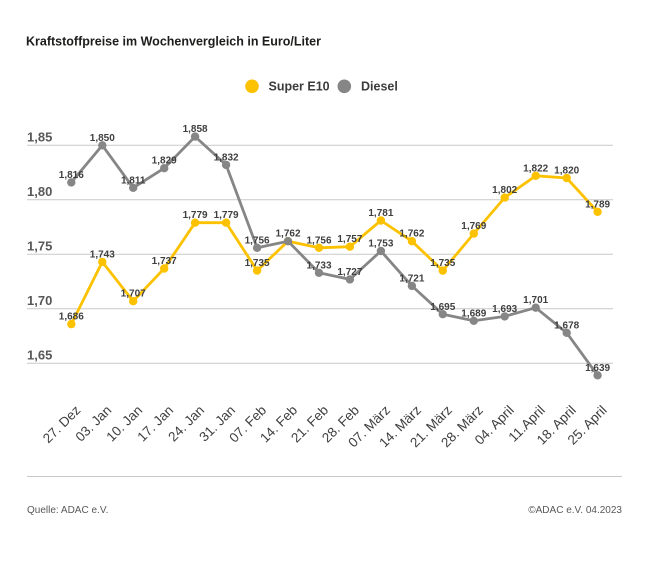 The height and width of the screenshot is (570, 650). I want to click on svg-text: 1,757, so click(349, 239).